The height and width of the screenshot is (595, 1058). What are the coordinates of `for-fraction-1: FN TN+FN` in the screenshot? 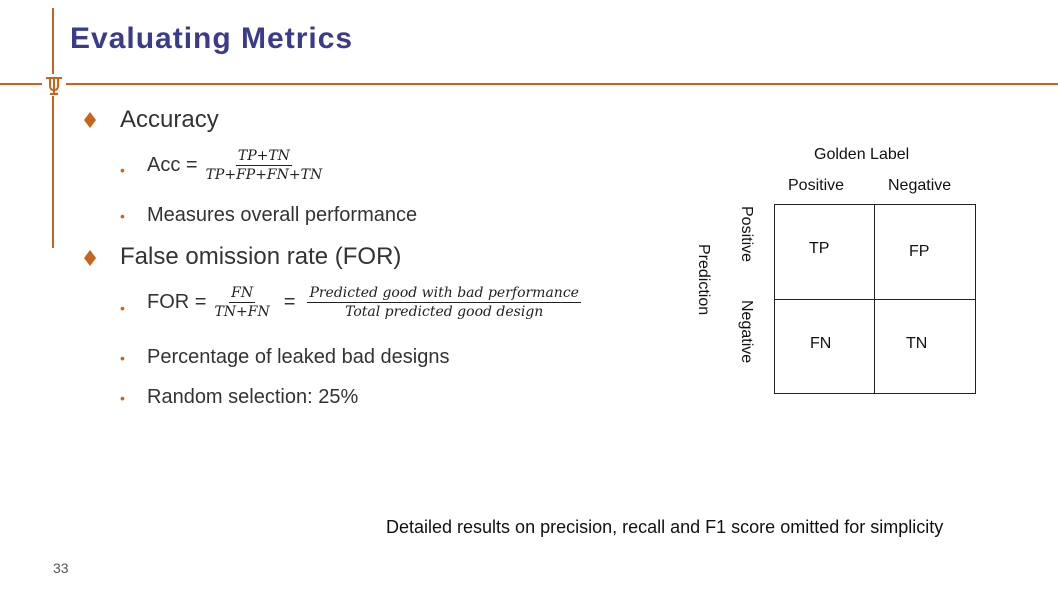 It's located at (241, 302).